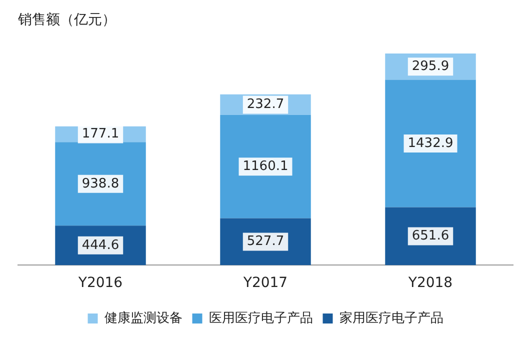 Image resolution: width=531 pixels, height=343 pixels. I want to click on legend-label: 健康监测设备, so click(143, 318).